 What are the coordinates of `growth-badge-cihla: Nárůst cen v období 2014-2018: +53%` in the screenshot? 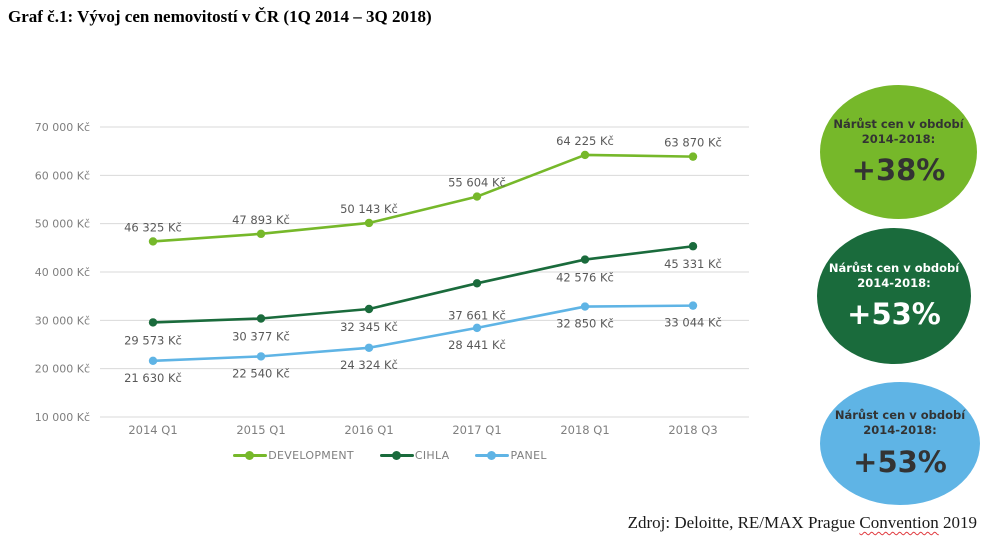 It's located at (894, 296).